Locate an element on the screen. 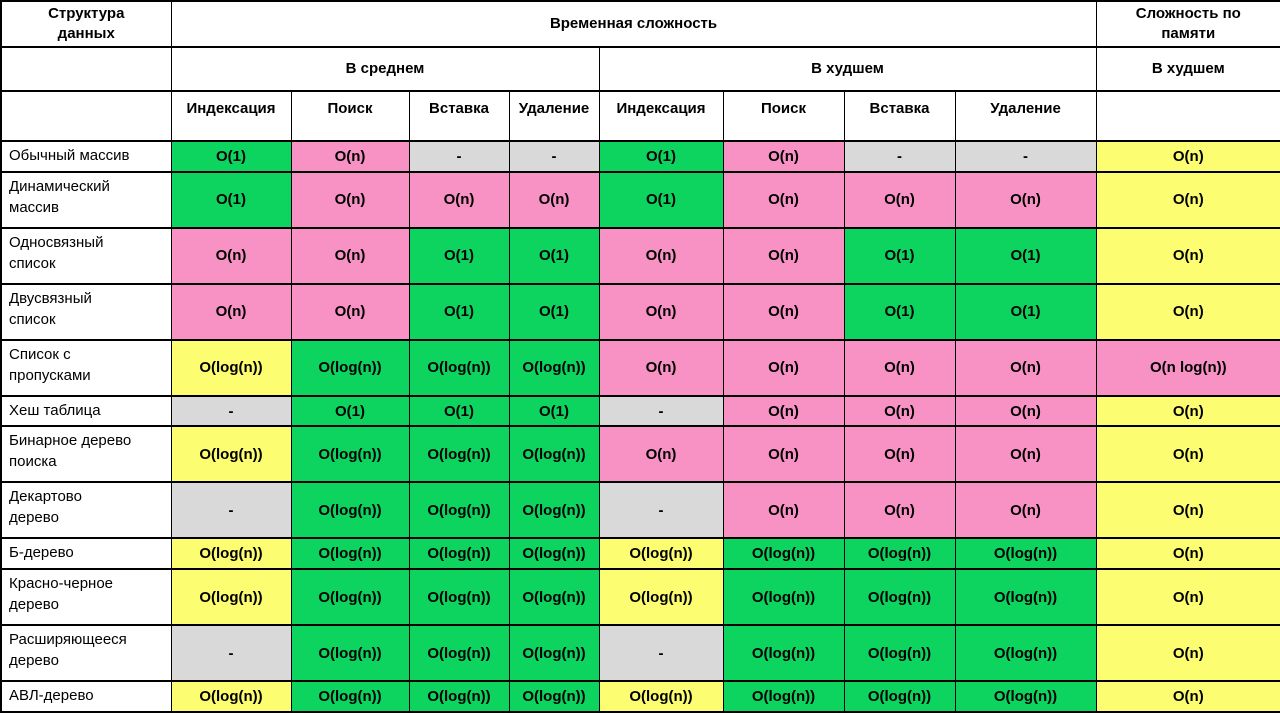 Image resolution: width=1280 pixels, height=713 pixels. table-row: Обычный массив O(1) O(n) - - O(1) O(n) - - O(n) is located at coordinates (640, 156).